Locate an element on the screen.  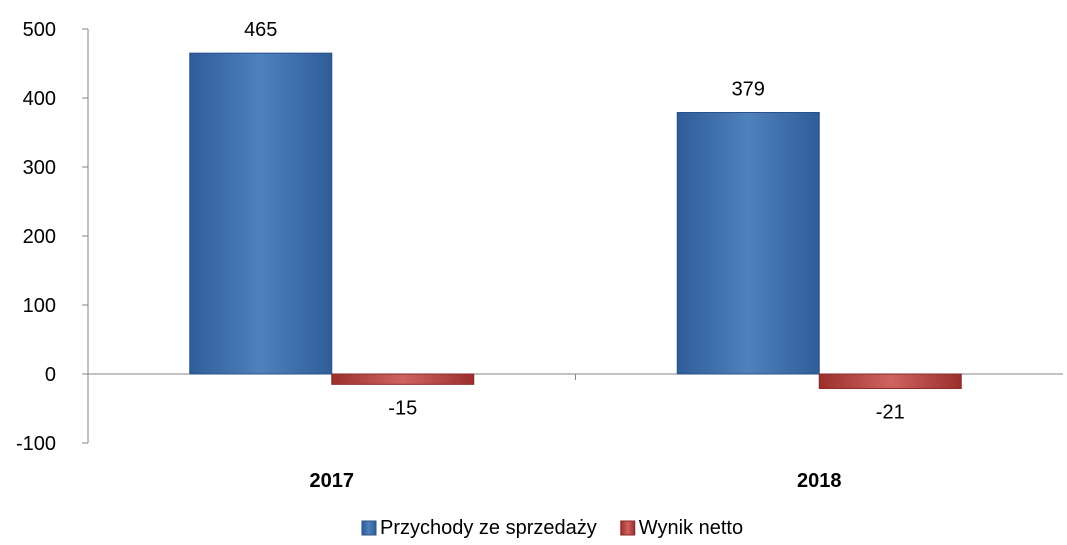
y-tick-label: 300 is located at coordinates (39, 168).